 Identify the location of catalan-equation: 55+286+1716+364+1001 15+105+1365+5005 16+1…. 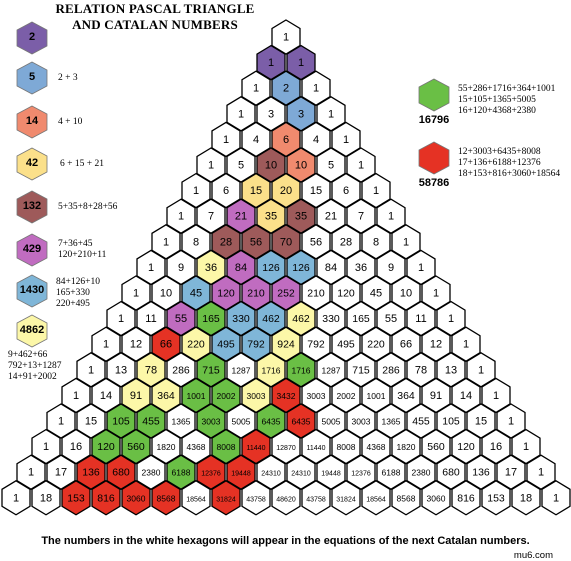
(506, 100).